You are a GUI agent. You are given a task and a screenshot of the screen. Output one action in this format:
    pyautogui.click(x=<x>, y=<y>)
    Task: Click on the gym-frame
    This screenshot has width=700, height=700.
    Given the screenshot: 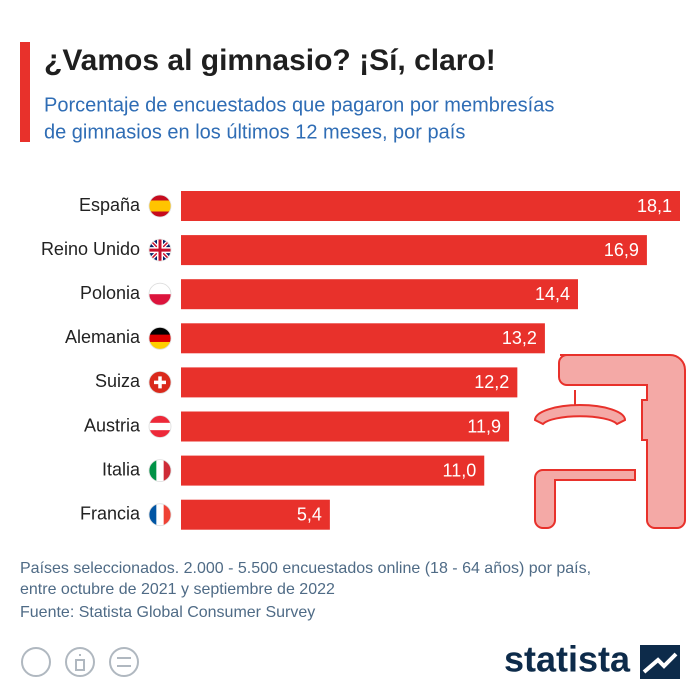 What is the action you would take?
    pyautogui.click(x=622, y=441)
    